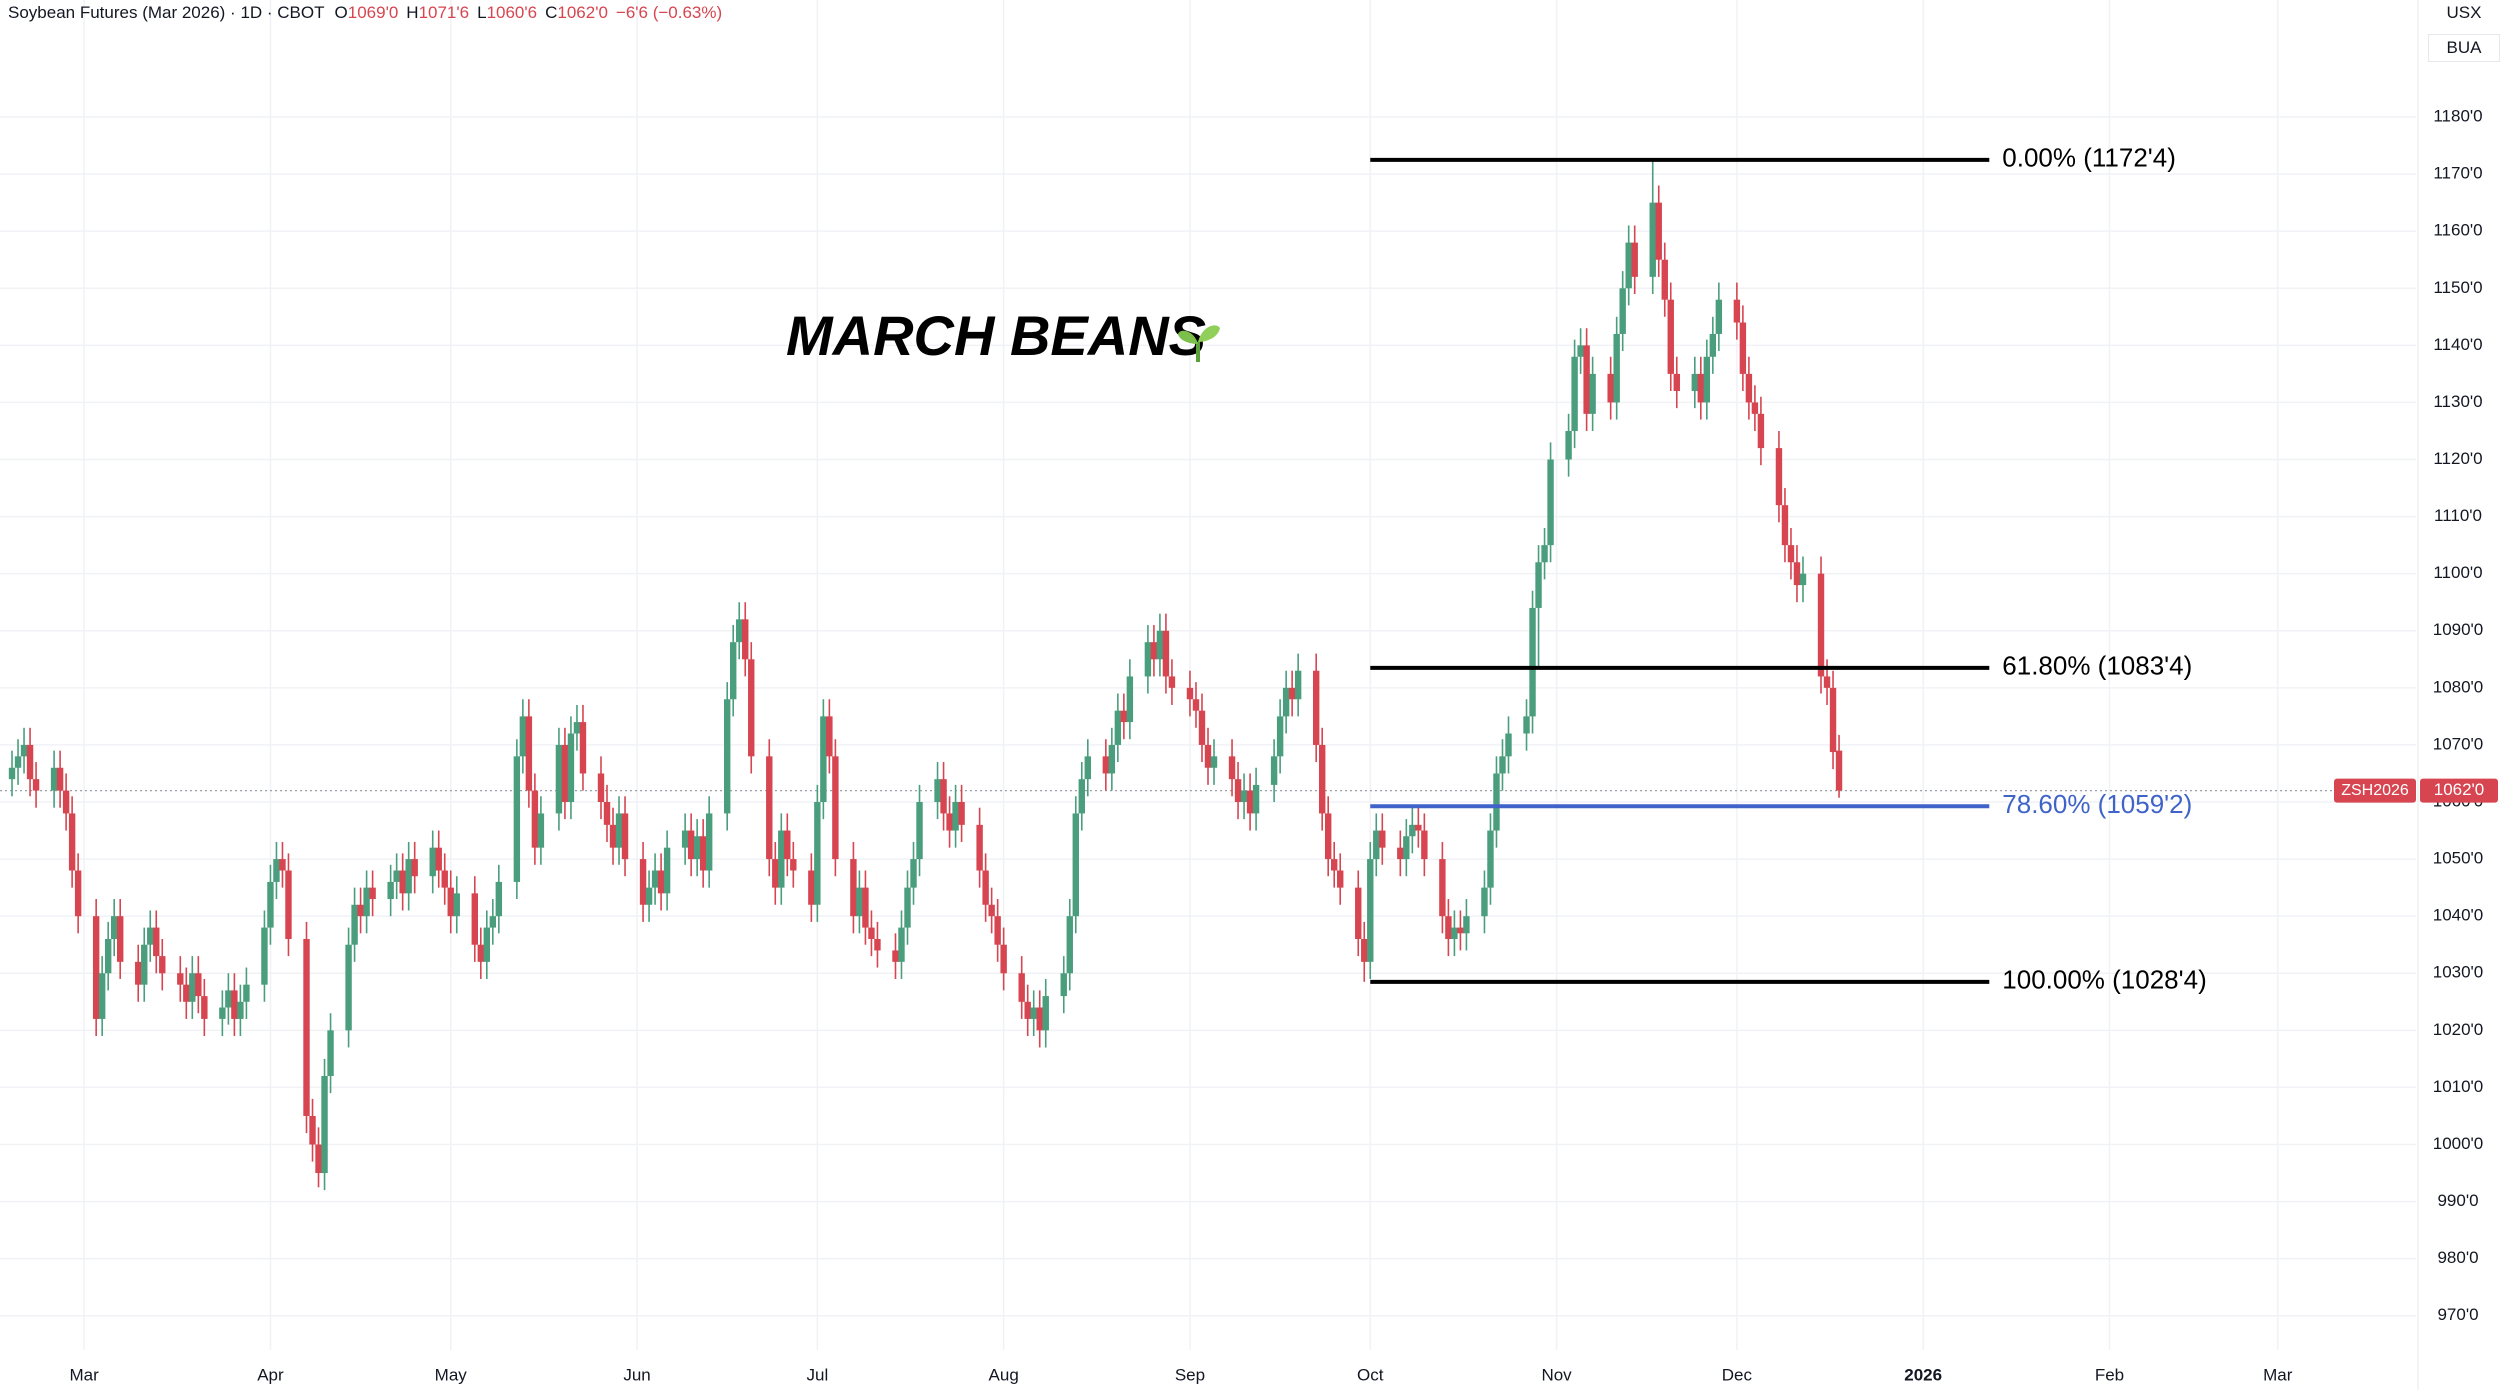  Describe the element at coordinates (2457, 344) in the screenshot. I see `y-tick-label: 1140'0` at that location.